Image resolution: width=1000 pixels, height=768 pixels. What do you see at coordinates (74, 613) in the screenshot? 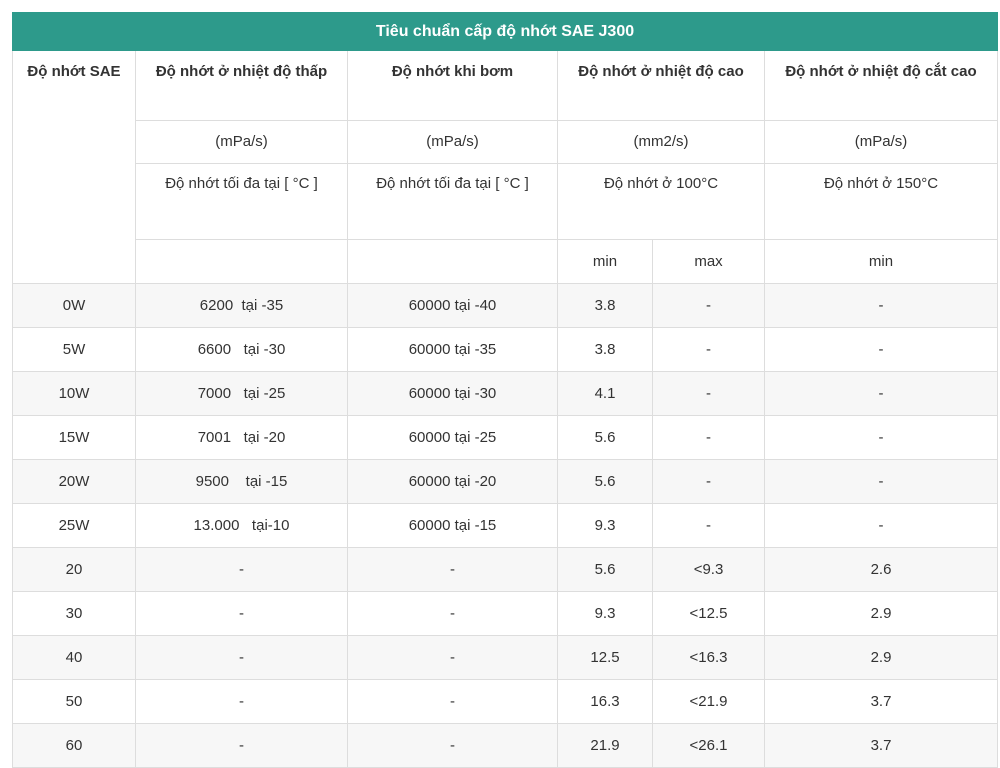
I see `data-cell: 30` at bounding box center [74, 613].